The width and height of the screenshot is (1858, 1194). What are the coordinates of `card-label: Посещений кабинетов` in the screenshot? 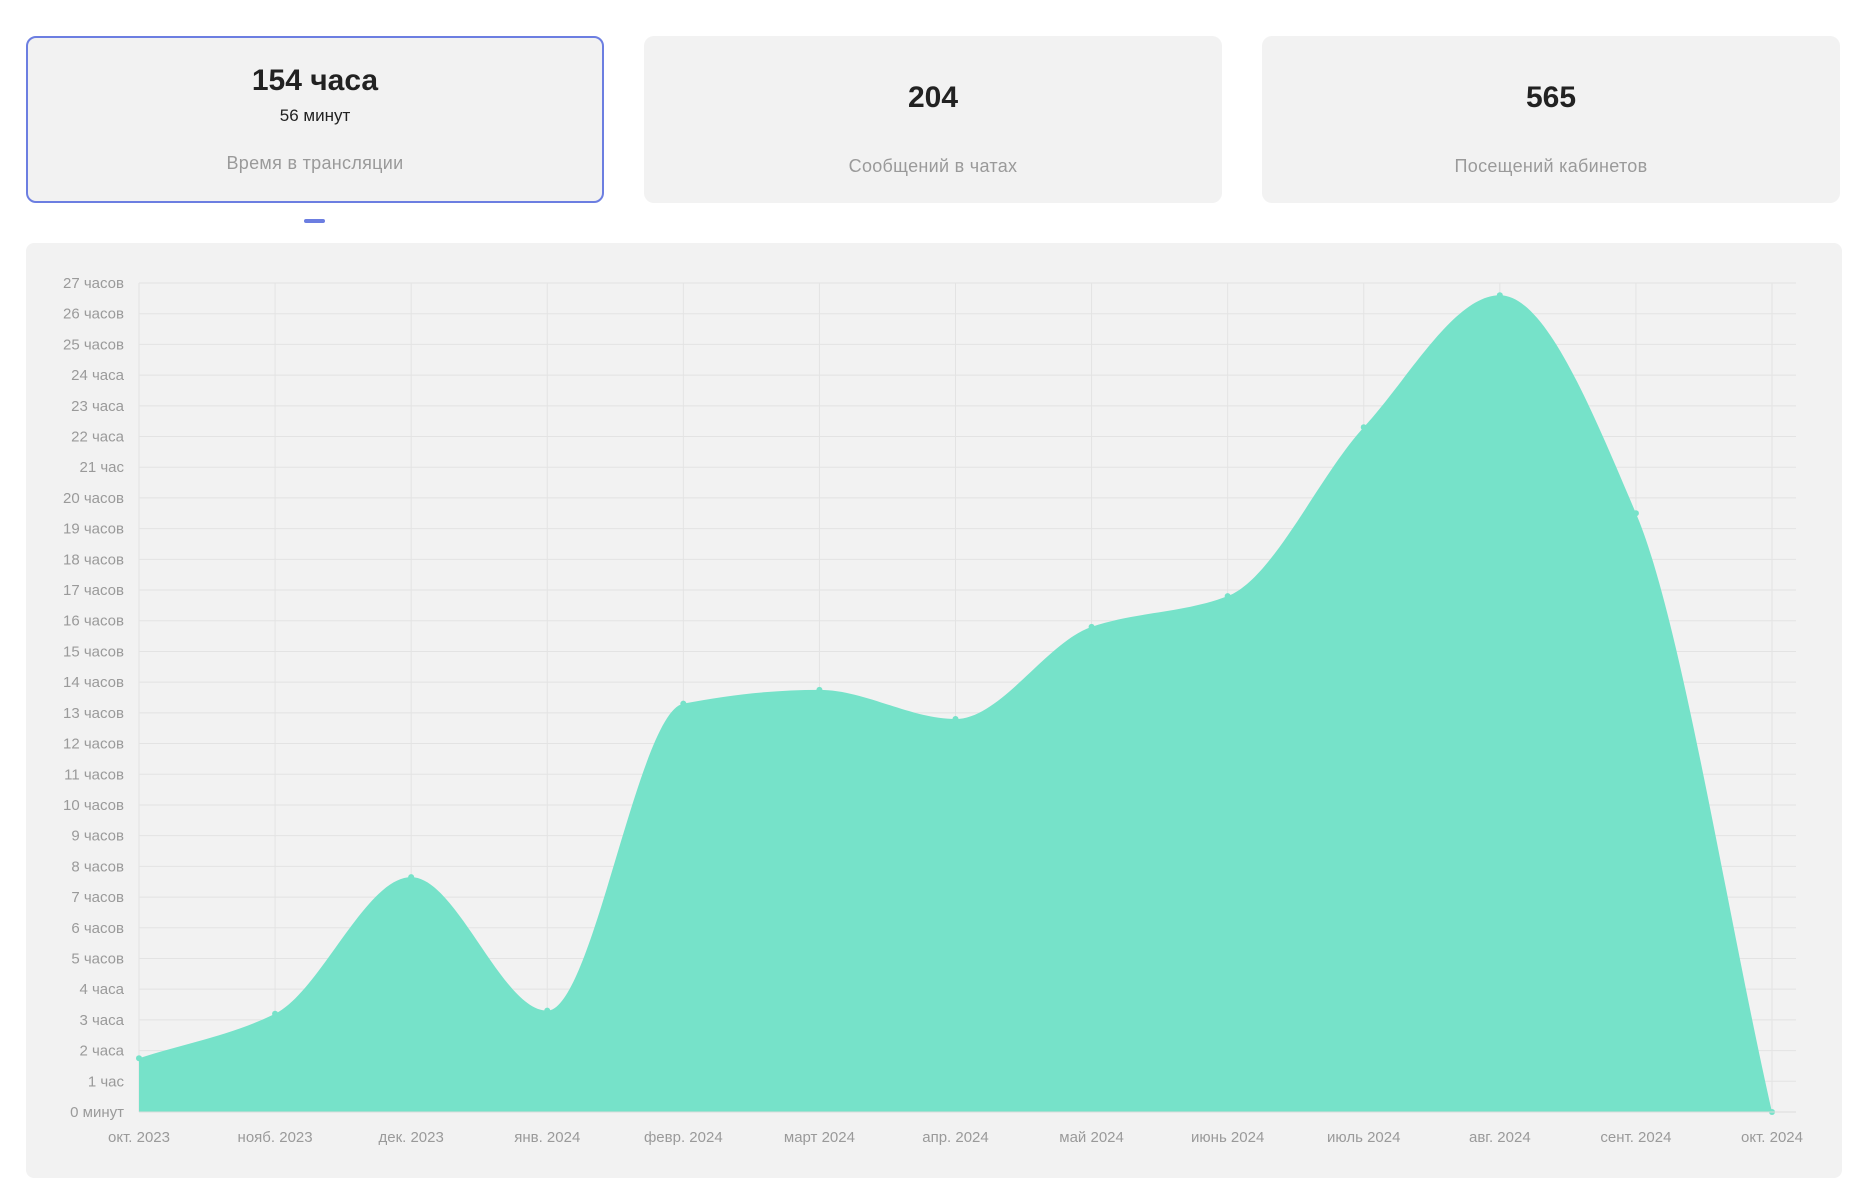 It's located at (1551, 166).